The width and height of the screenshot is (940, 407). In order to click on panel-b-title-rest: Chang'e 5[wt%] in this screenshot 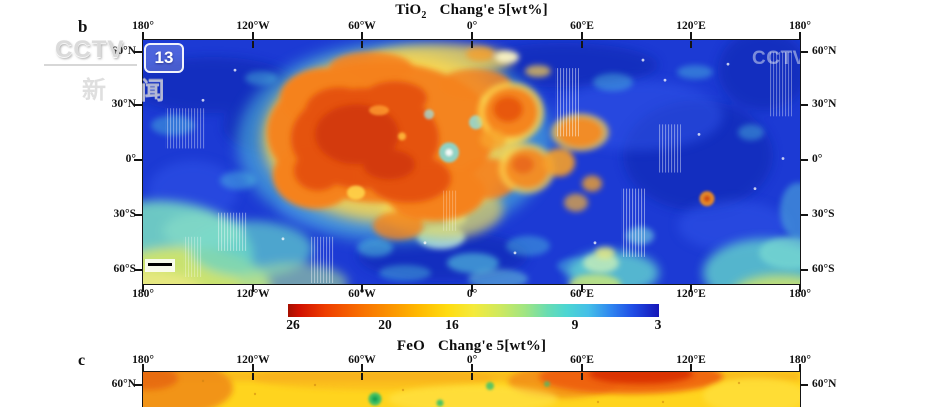, I will do `click(493, 10)`.